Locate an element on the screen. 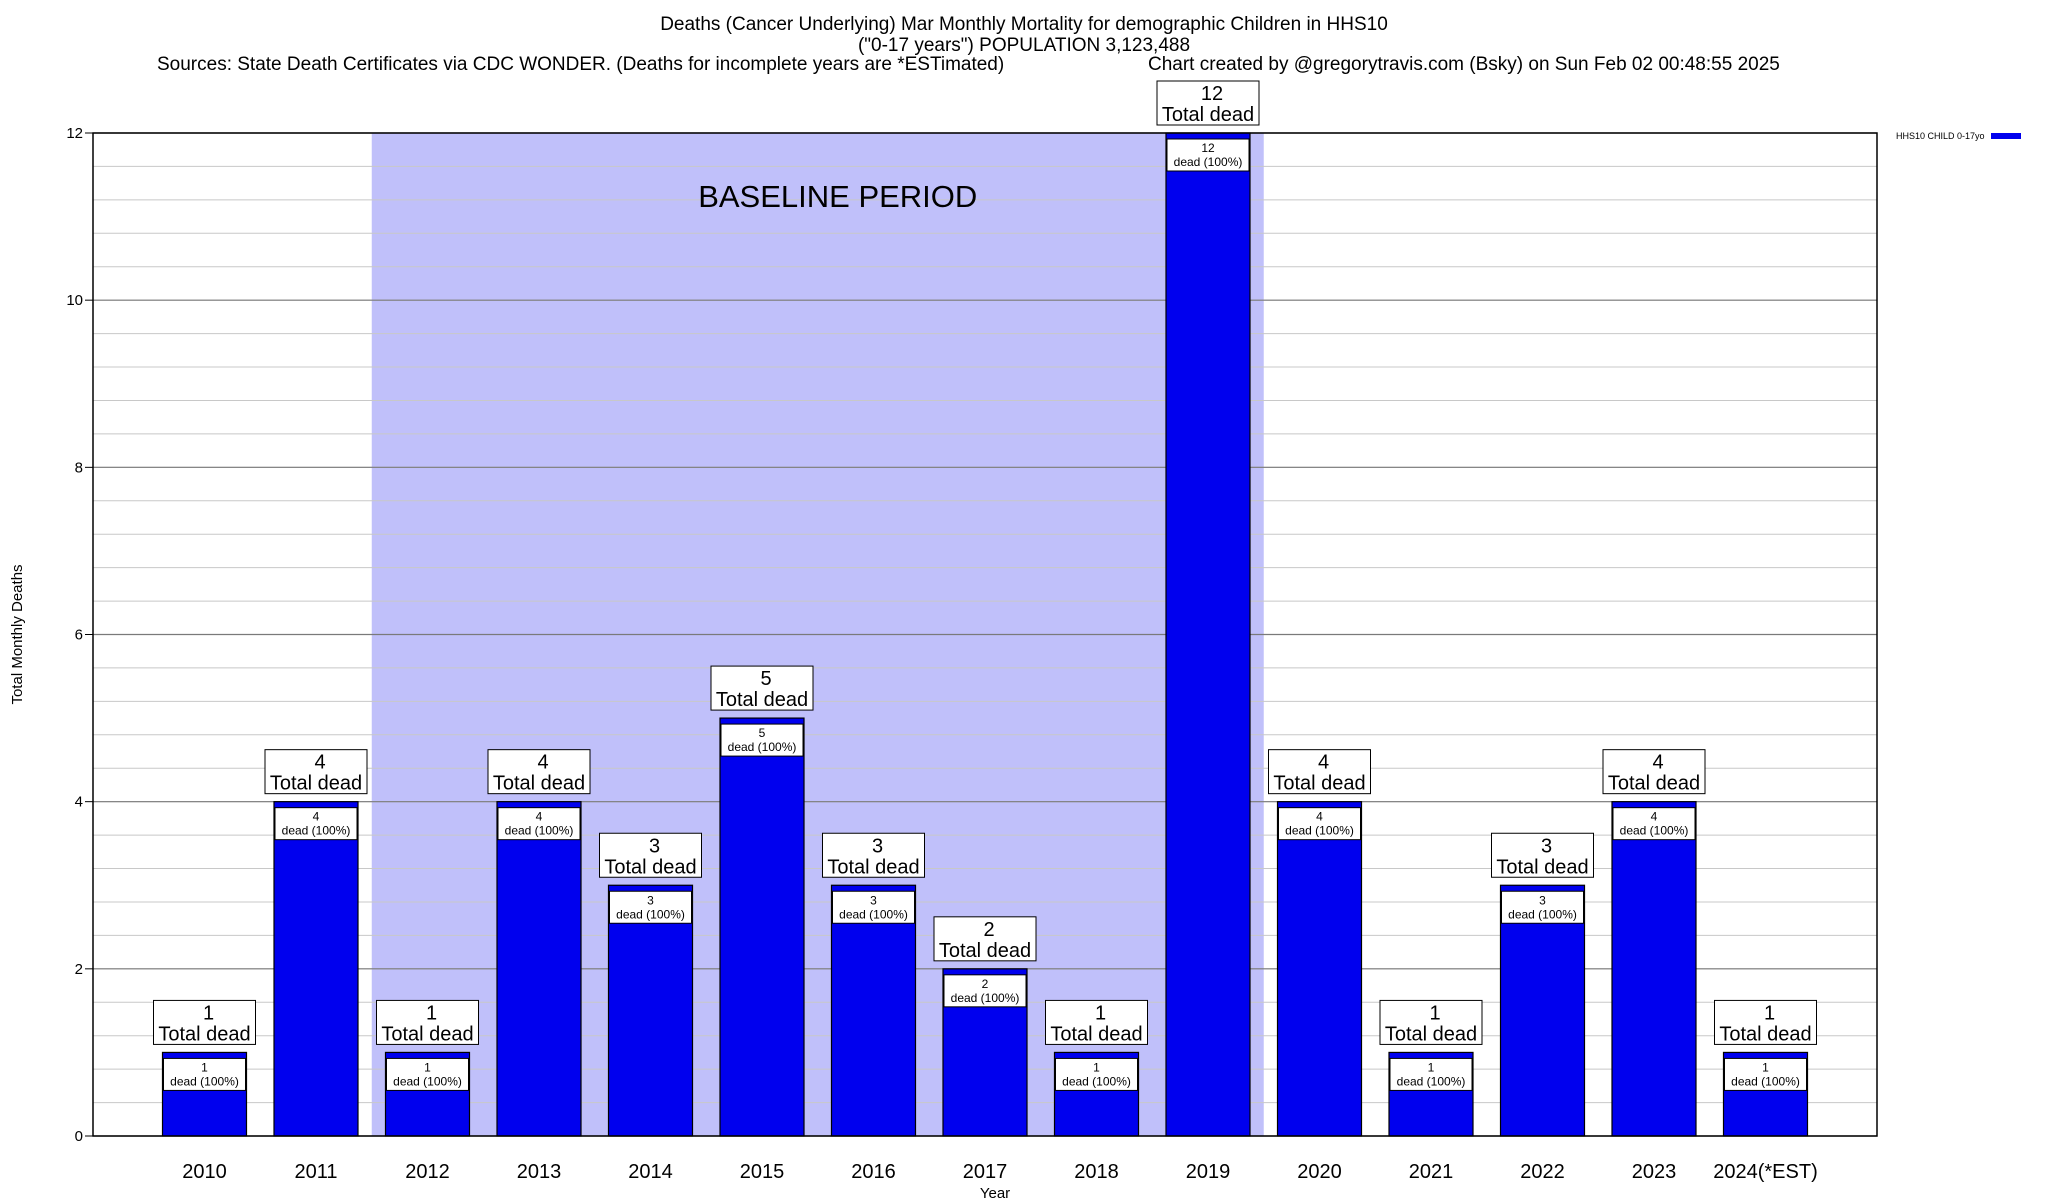 The height and width of the screenshot is (1200, 2048). title-line-2: ("0-17 years") POPULATION 3,123,488 is located at coordinates (1024, 45).